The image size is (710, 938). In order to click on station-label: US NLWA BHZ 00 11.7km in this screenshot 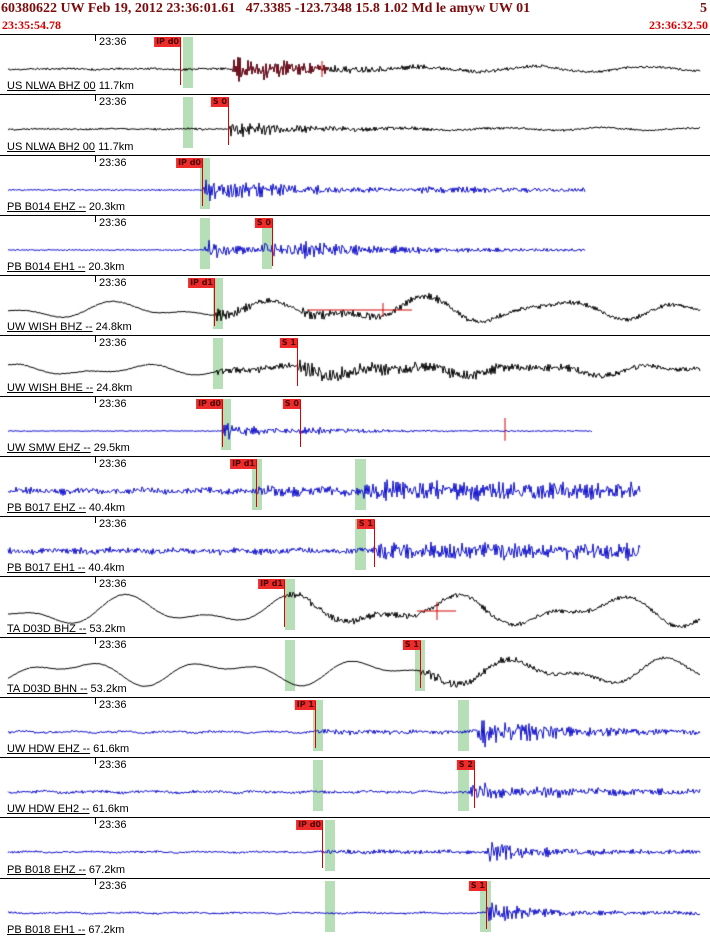, I will do `click(70, 86)`.